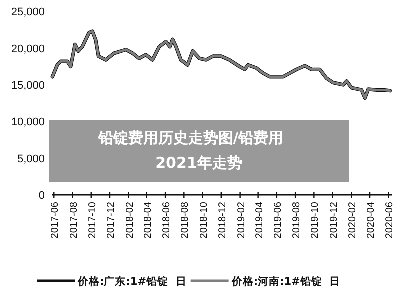  Describe the element at coordinates (316, 220) in the screenshot. I see `x-tick-label: 2019-10` at that location.